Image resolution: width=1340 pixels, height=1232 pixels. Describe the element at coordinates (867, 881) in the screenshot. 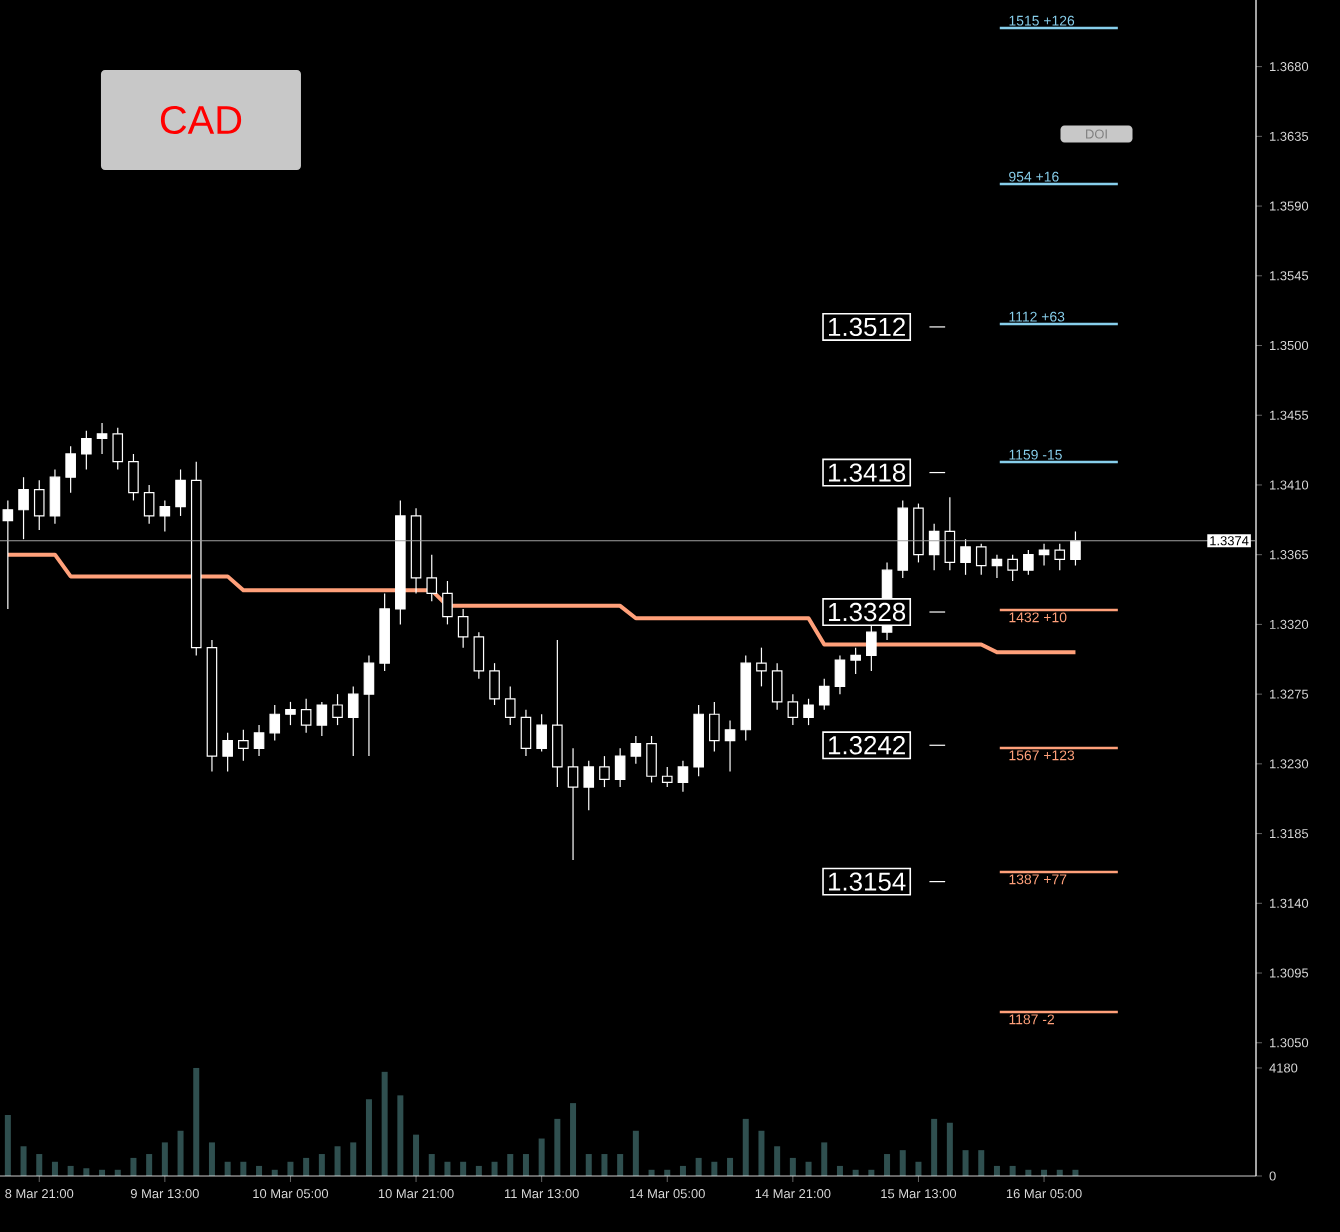

I see `annotation: 1.3154` at that location.